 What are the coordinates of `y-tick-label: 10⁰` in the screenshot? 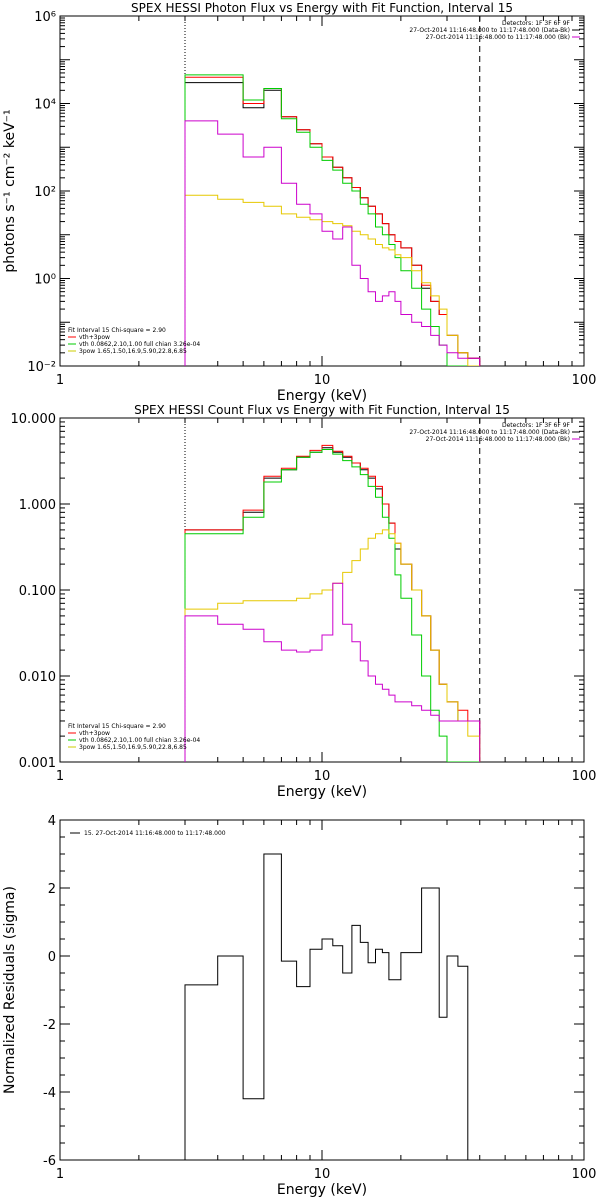 It's located at (45, 280).